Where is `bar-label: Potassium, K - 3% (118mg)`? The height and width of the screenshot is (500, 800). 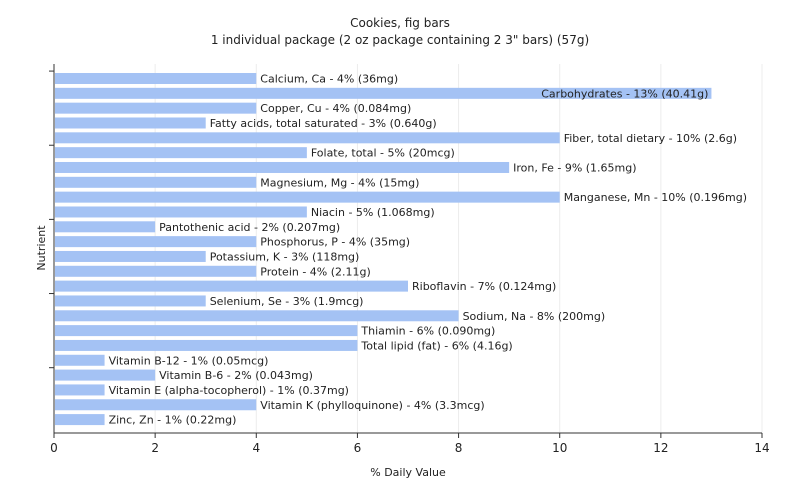
bar-label: Potassium, K - 3% (118mg) is located at coordinates (285, 256).